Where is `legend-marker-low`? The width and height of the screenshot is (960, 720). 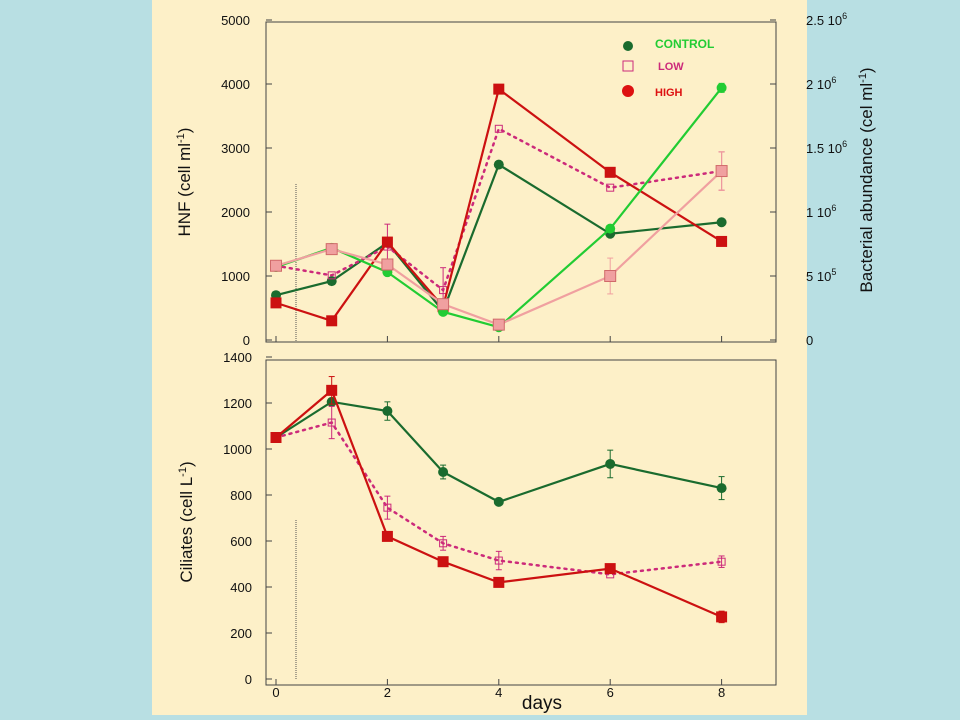
legend-marker-low is located at coordinates (628, 66).